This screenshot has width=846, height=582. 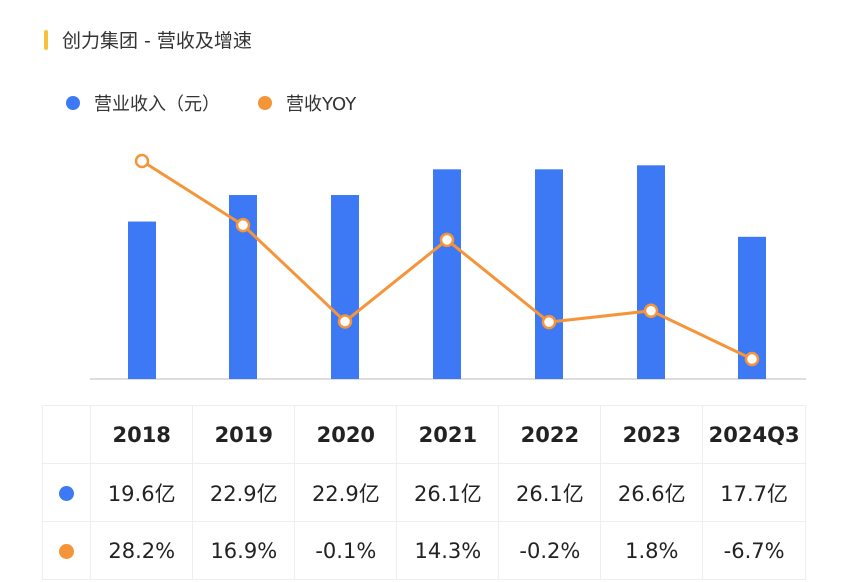 What do you see at coordinates (754, 492) in the screenshot?
I see `revenue-value-2024Q3: 17.7亿` at bounding box center [754, 492].